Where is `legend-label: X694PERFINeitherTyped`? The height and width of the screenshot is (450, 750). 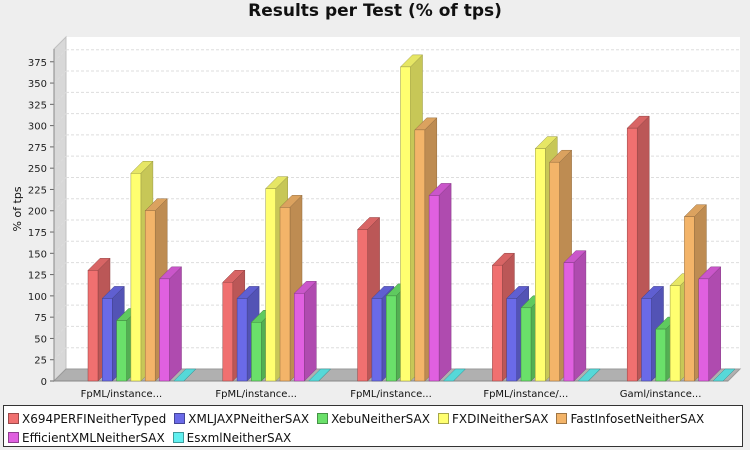 legend-label: X694PERFINeitherTyped is located at coordinates (94, 418).